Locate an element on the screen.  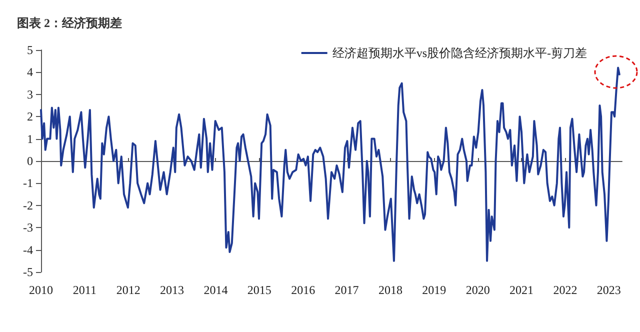
legend-label: 经济超预期水平vs股价隐含经济预期水平-剪刀差 is located at coordinates (460, 53).